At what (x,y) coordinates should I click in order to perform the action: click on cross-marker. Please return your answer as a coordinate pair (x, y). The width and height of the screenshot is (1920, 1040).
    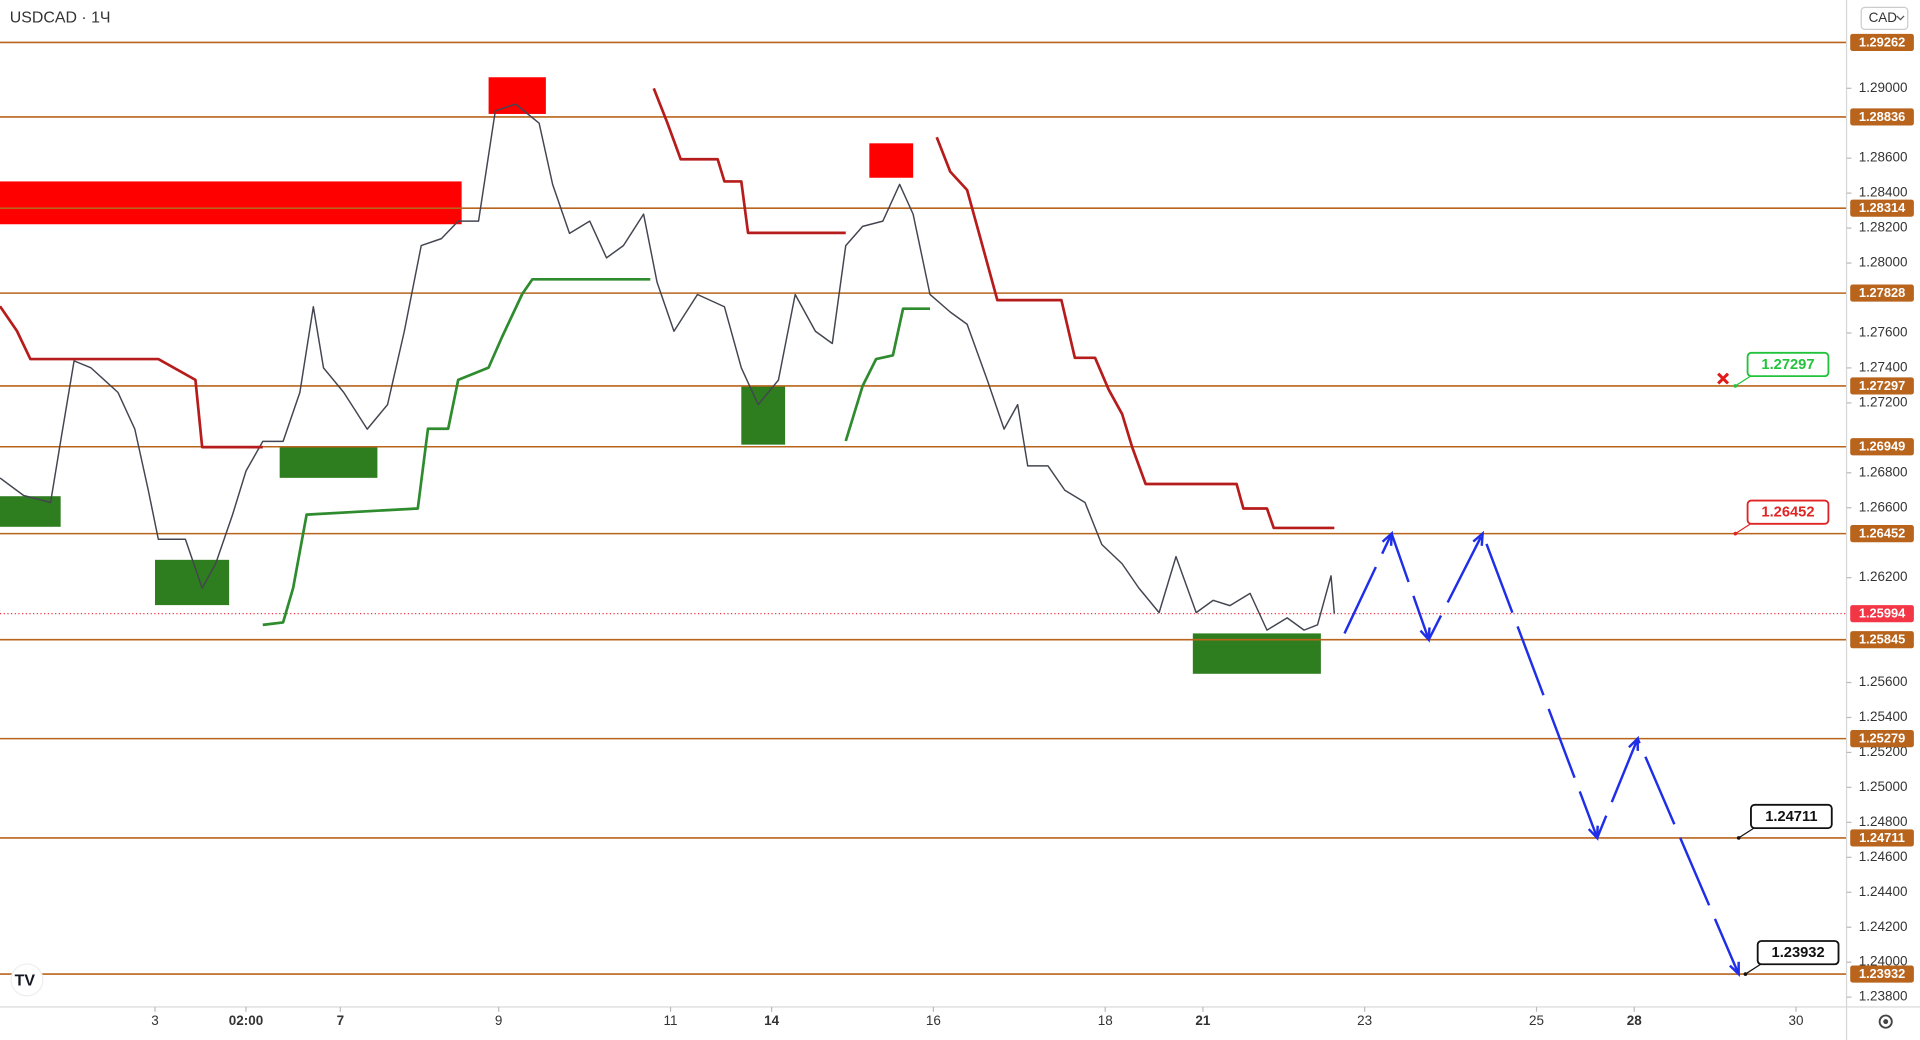
    Looking at the image, I should click on (1723, 378).